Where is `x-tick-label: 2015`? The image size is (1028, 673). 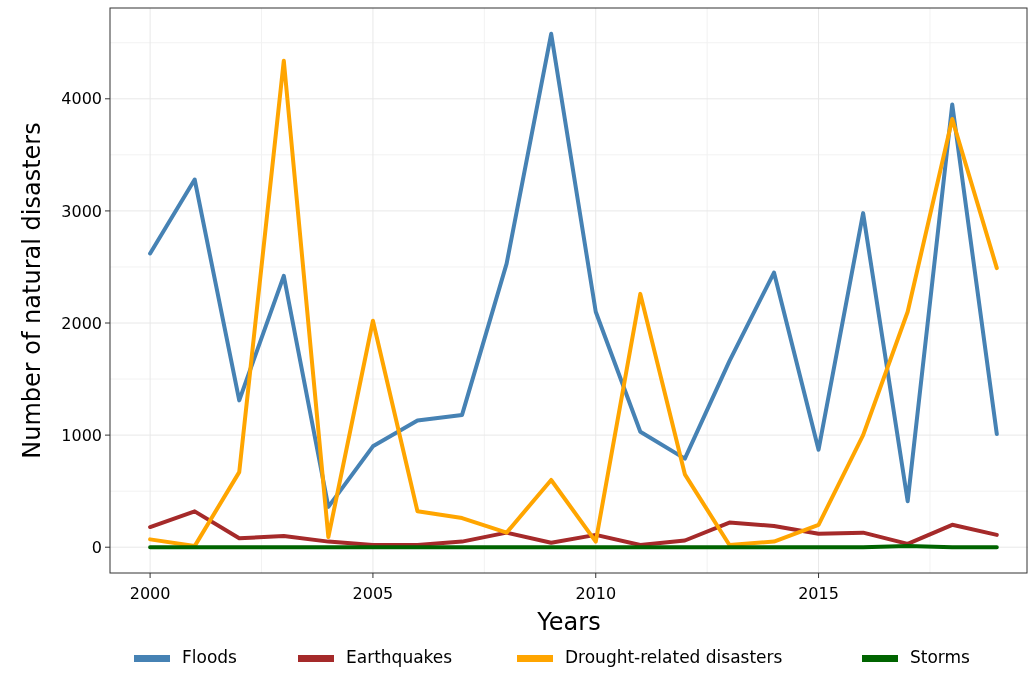
x-tick-label: 2015 is located at coordinates (818, 593).